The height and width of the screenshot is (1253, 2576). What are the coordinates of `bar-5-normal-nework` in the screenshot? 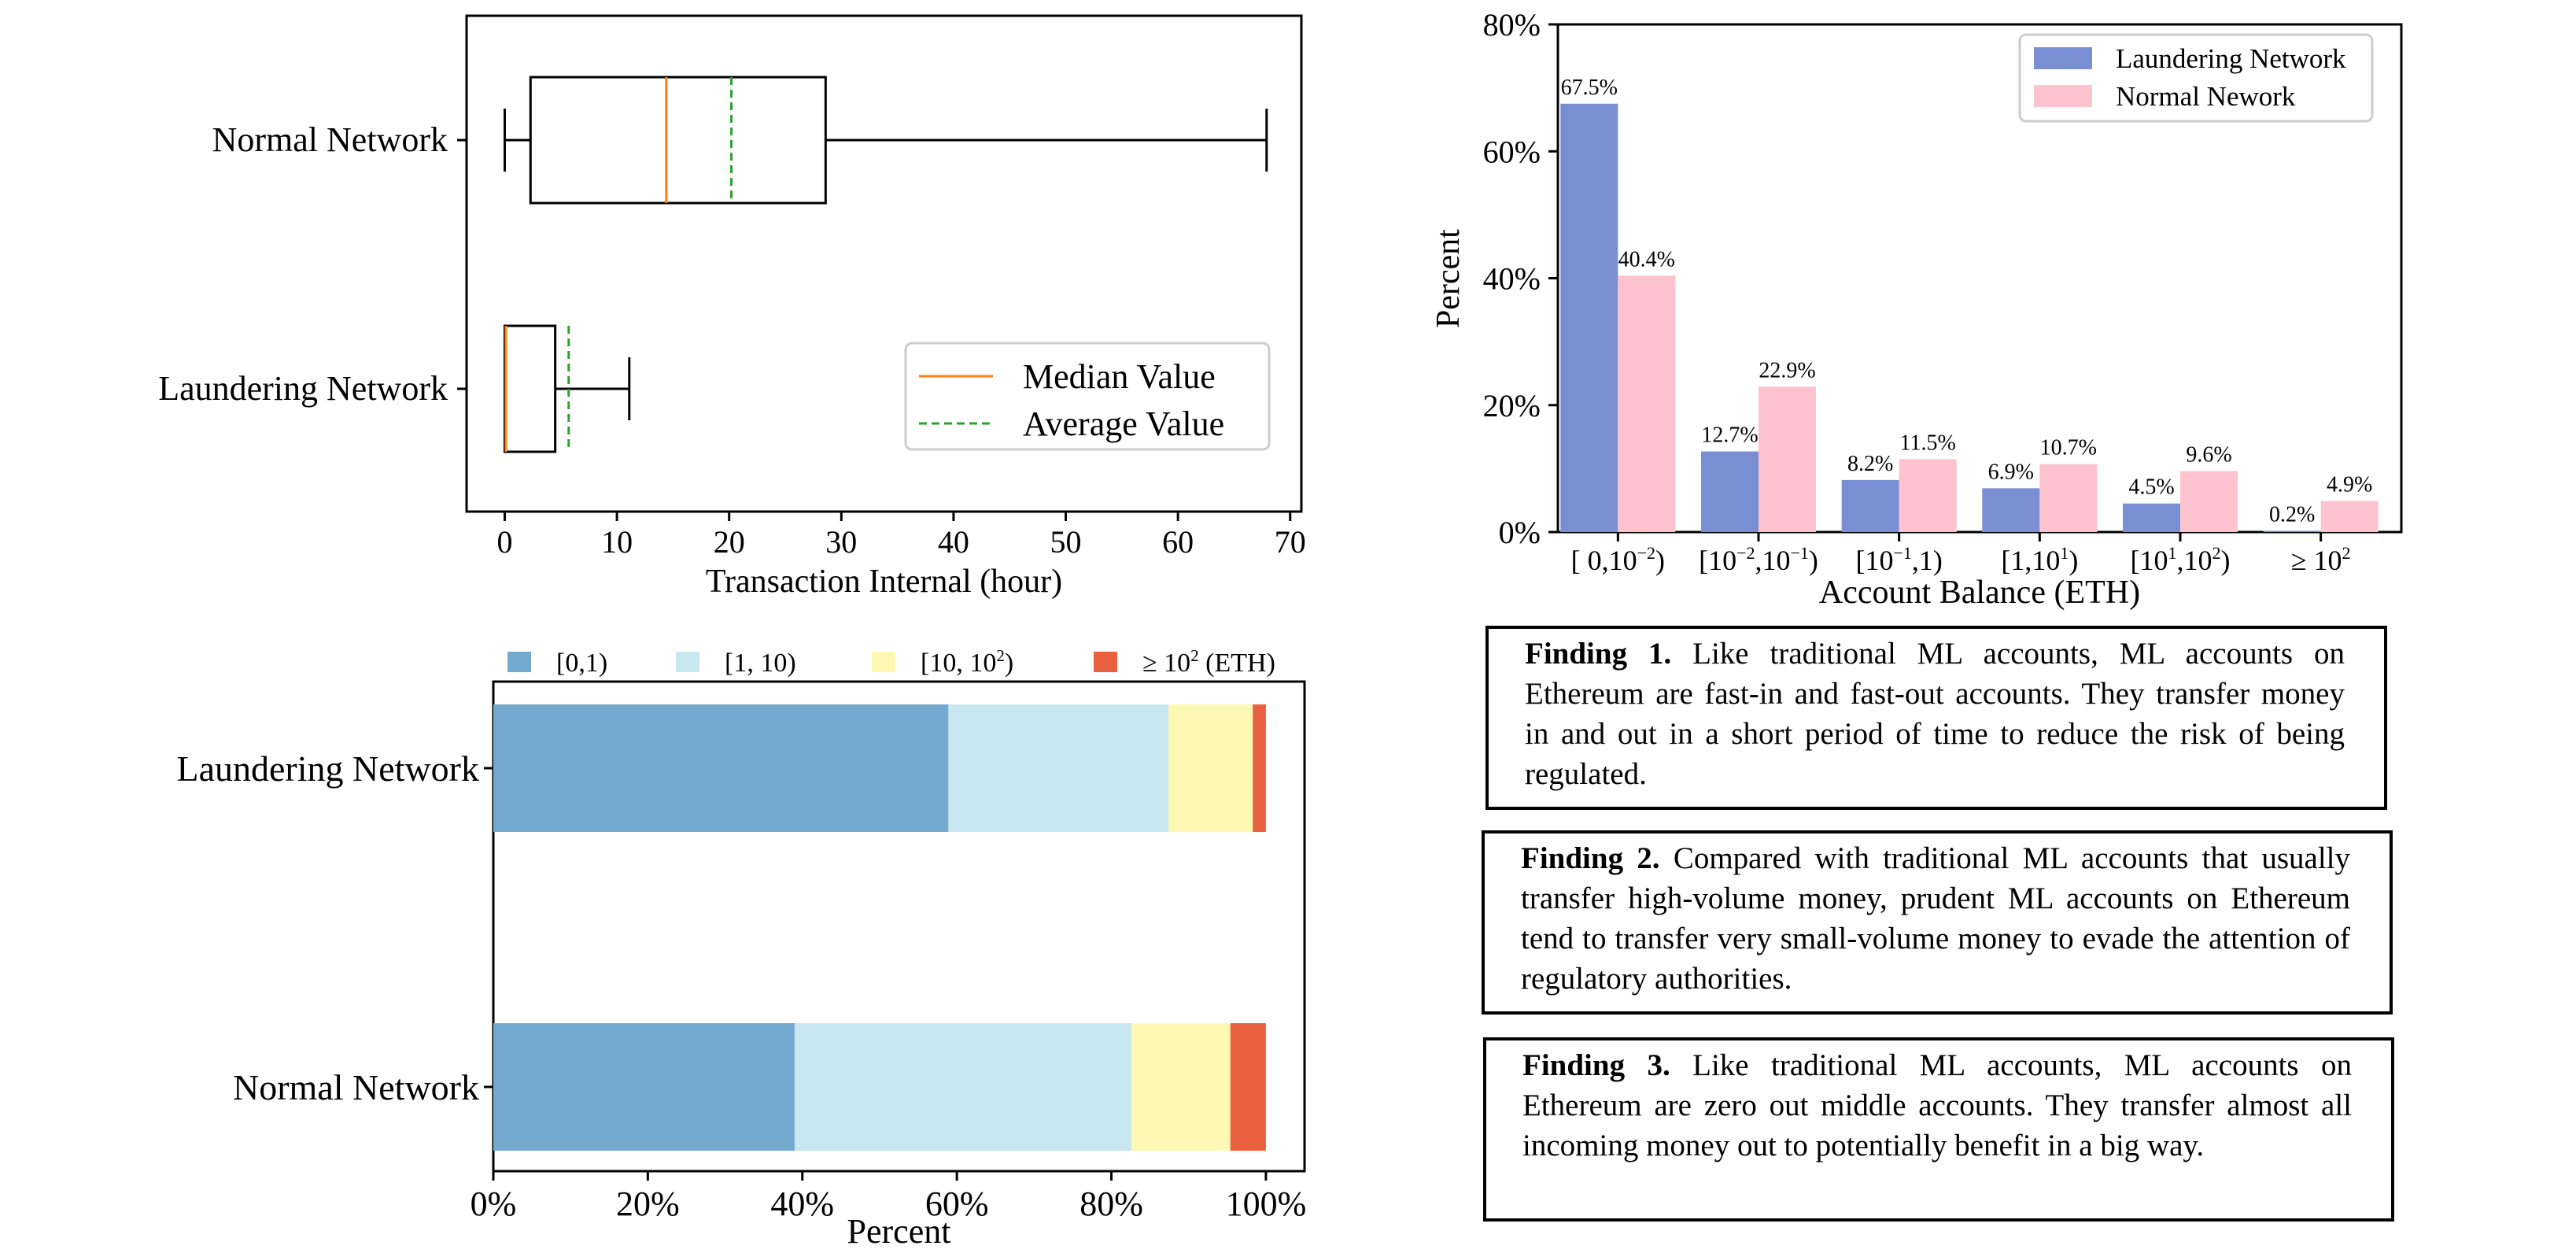 It's located at (2349, 516).